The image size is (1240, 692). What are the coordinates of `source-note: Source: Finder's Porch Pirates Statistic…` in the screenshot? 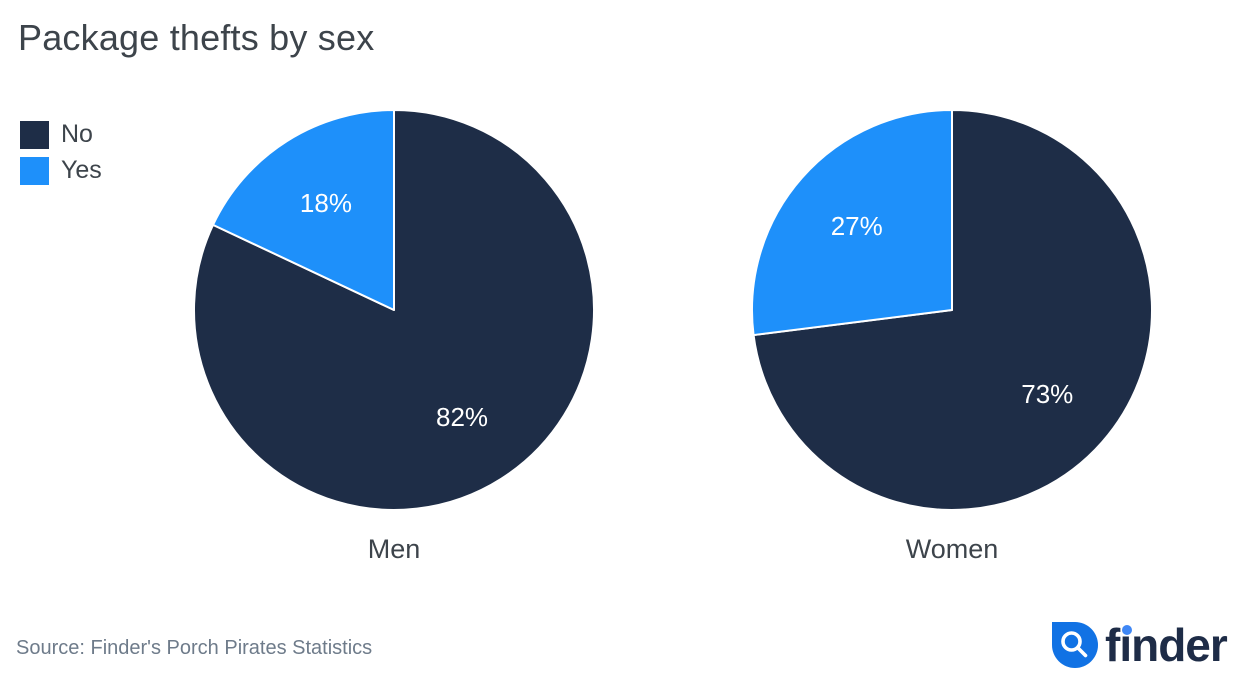 It's located at (194, 648).